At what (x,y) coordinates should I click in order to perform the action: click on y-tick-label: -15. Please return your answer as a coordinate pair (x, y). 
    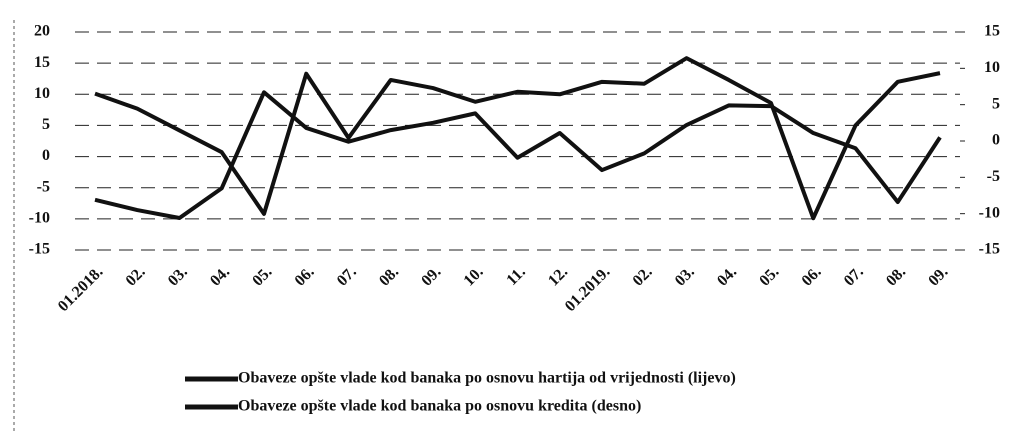
    Looking at the image, I should click on (39, 249).